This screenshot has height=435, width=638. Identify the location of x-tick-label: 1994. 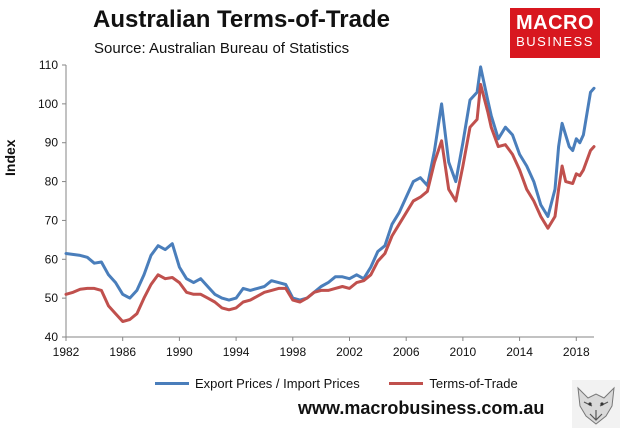
(236, 352).